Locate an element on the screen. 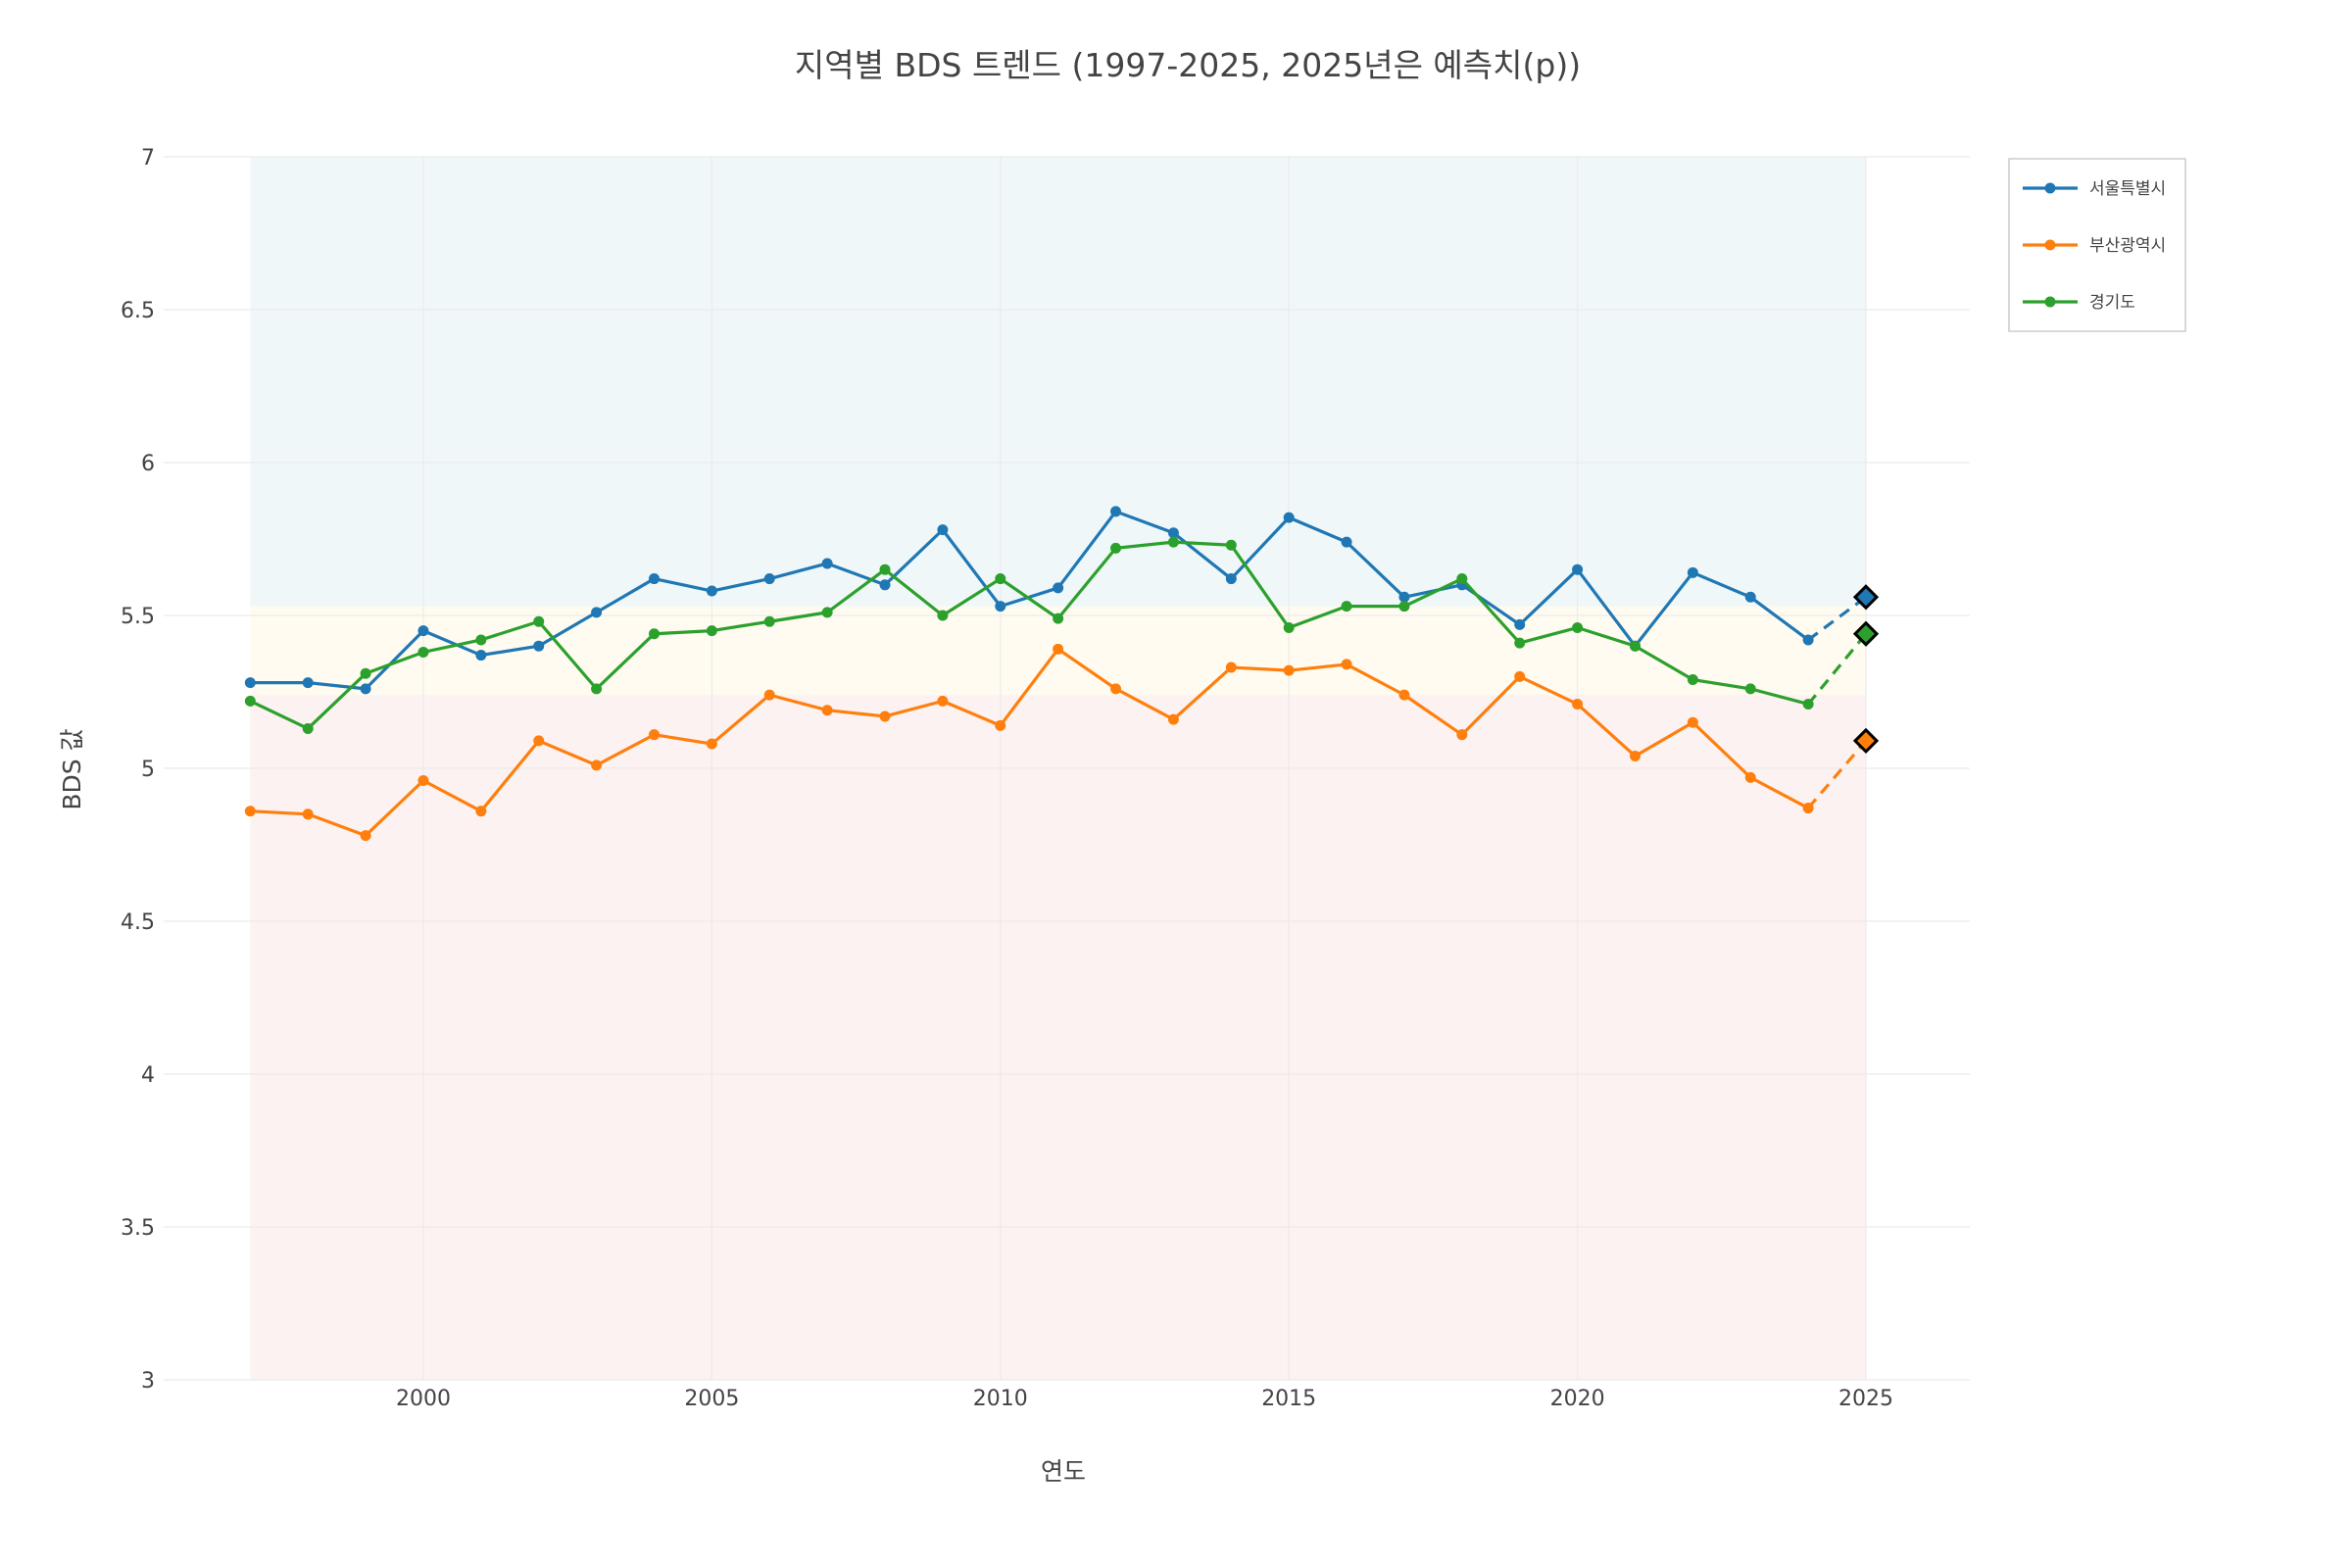  legend-label: 서울특별시 is located at coordinates (2127, 189).